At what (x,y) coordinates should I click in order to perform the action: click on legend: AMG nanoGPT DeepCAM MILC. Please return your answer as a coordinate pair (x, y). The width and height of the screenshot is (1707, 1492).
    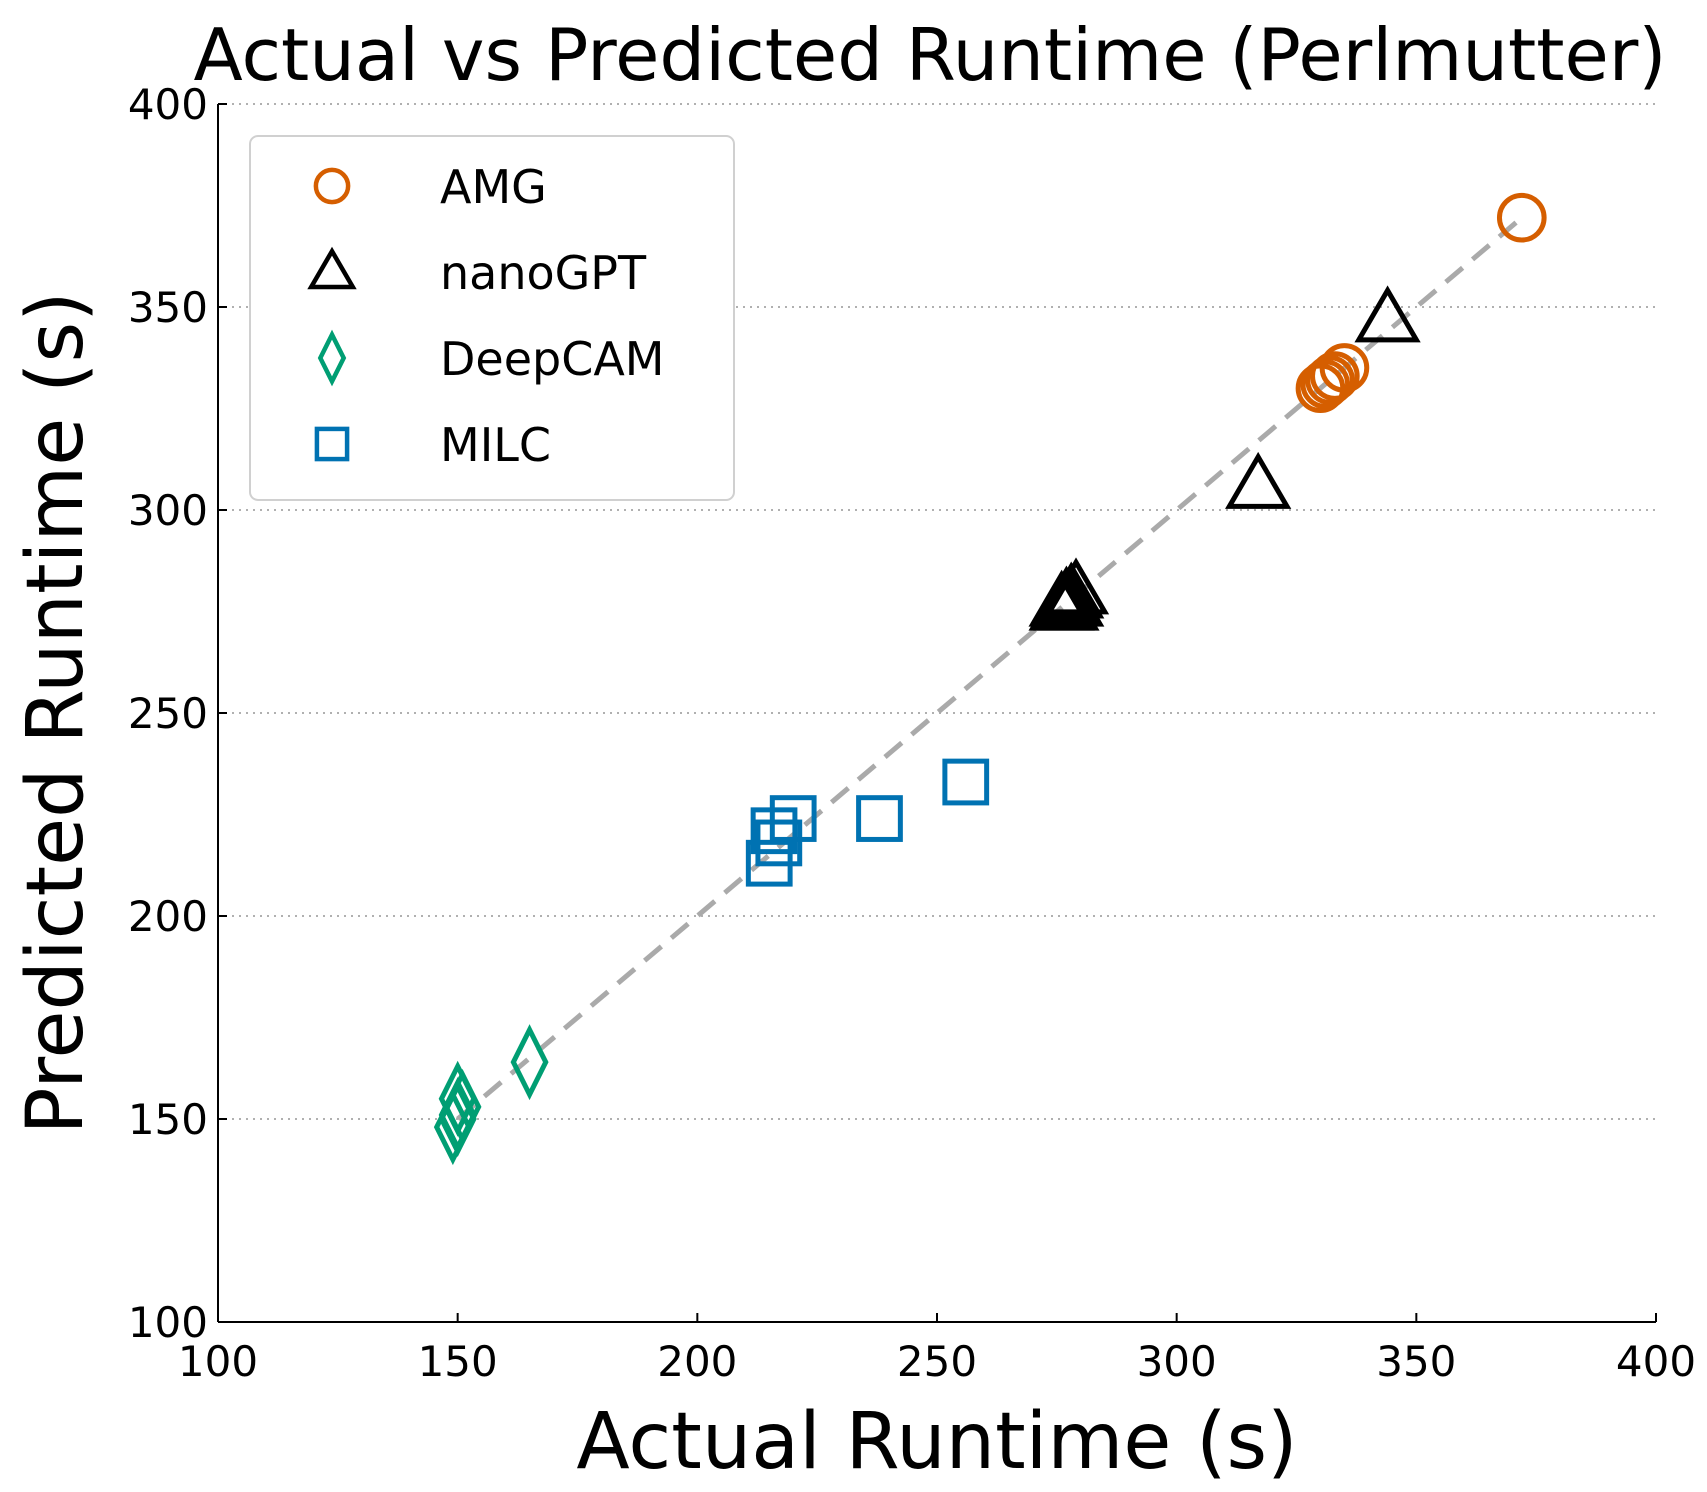
    Looking at the image, I should click on (492, 318).